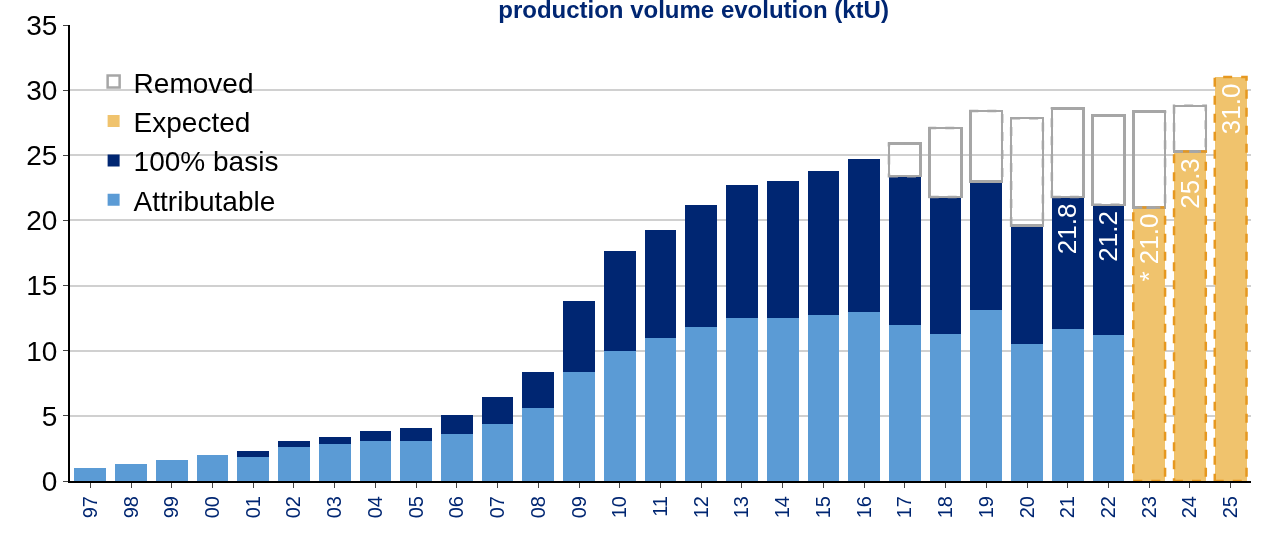  I want to click on x-tick-label: 25, so click(1230, 507).